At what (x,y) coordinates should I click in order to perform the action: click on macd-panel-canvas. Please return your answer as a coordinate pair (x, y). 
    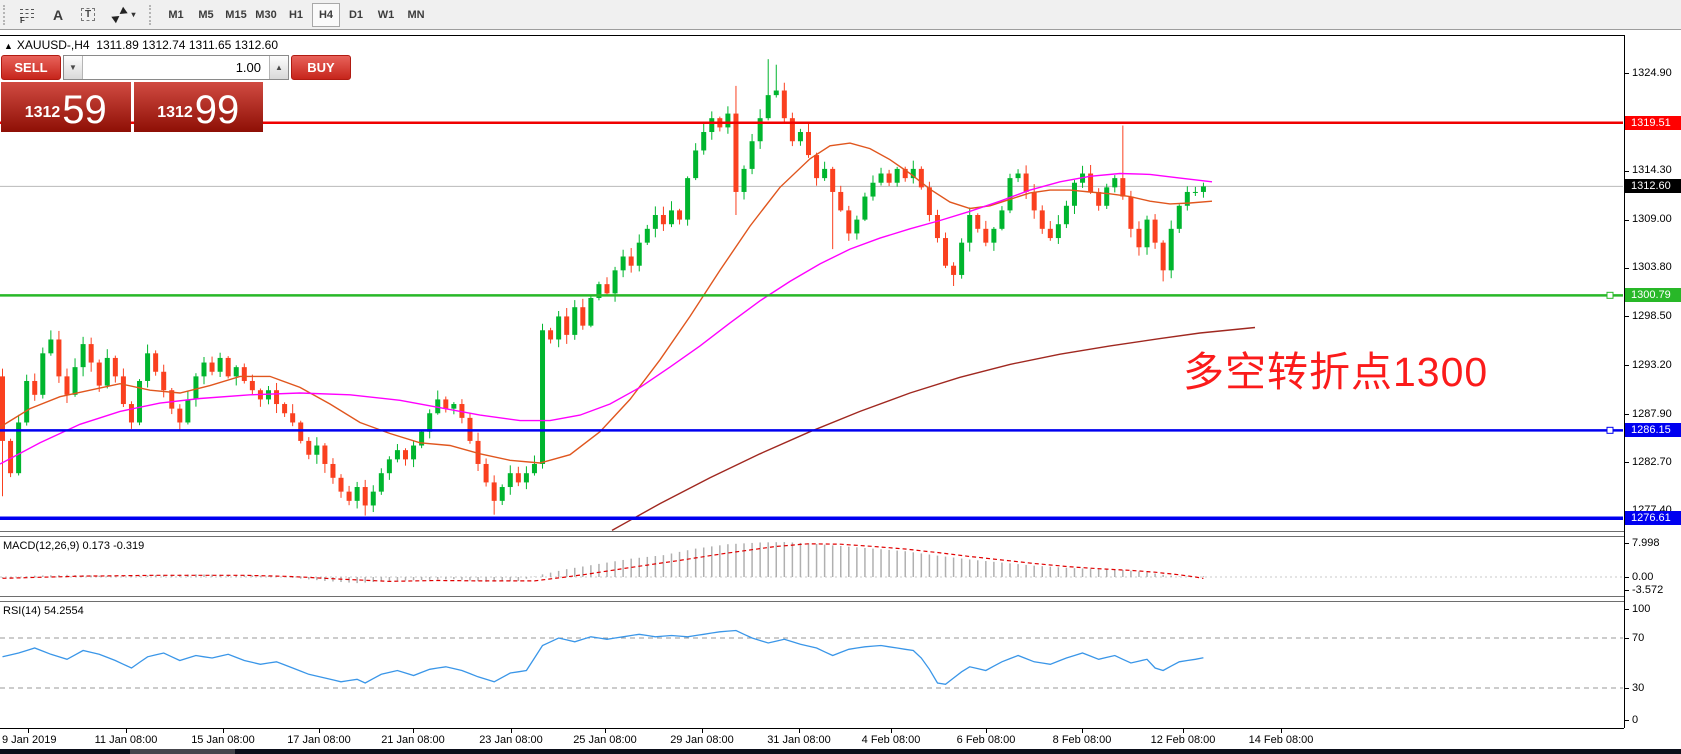
    Looking at the image, I should click on (811, 566).